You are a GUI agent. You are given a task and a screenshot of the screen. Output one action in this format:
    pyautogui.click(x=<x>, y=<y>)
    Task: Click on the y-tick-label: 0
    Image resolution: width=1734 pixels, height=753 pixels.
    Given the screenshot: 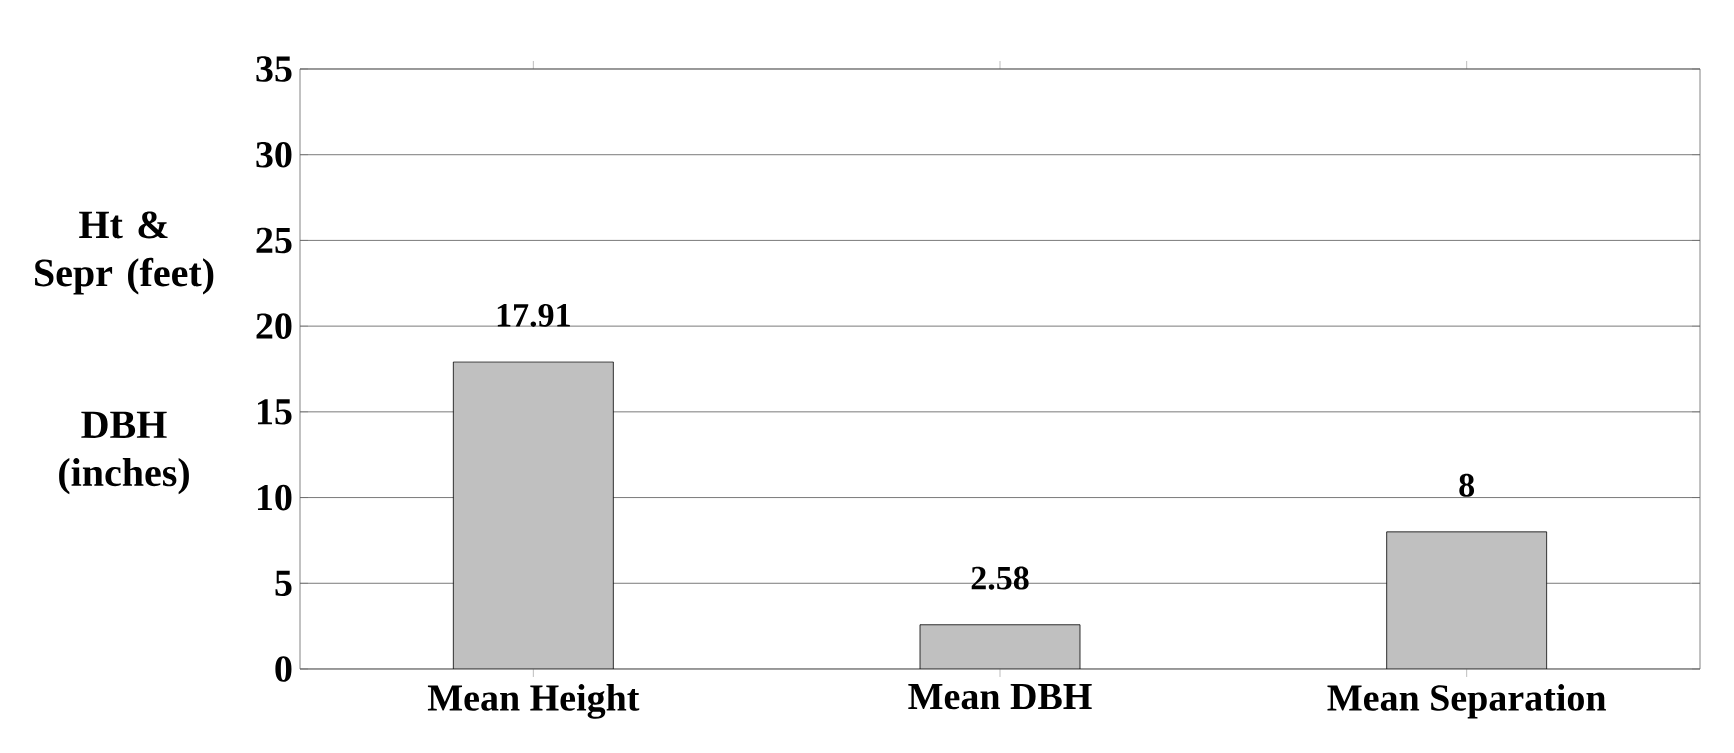 What is the action you would take?
    pyautogui.click(x=283, y=669)
    